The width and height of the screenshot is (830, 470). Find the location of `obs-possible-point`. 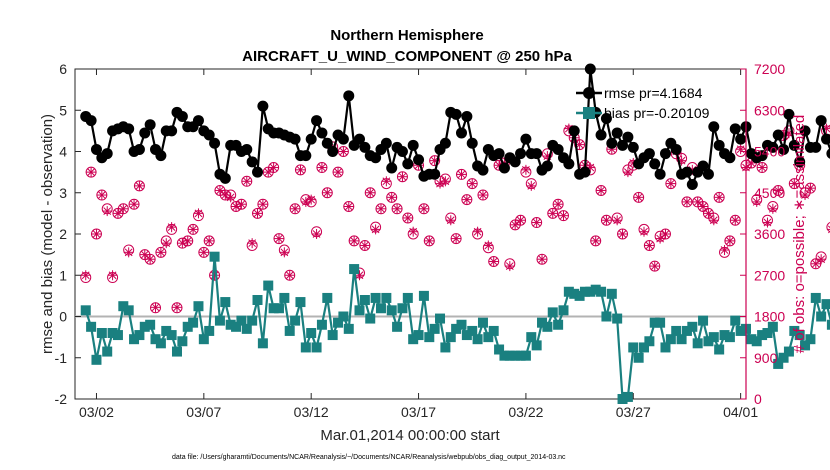

obs-possible-point is located at coordinates (828, 227).